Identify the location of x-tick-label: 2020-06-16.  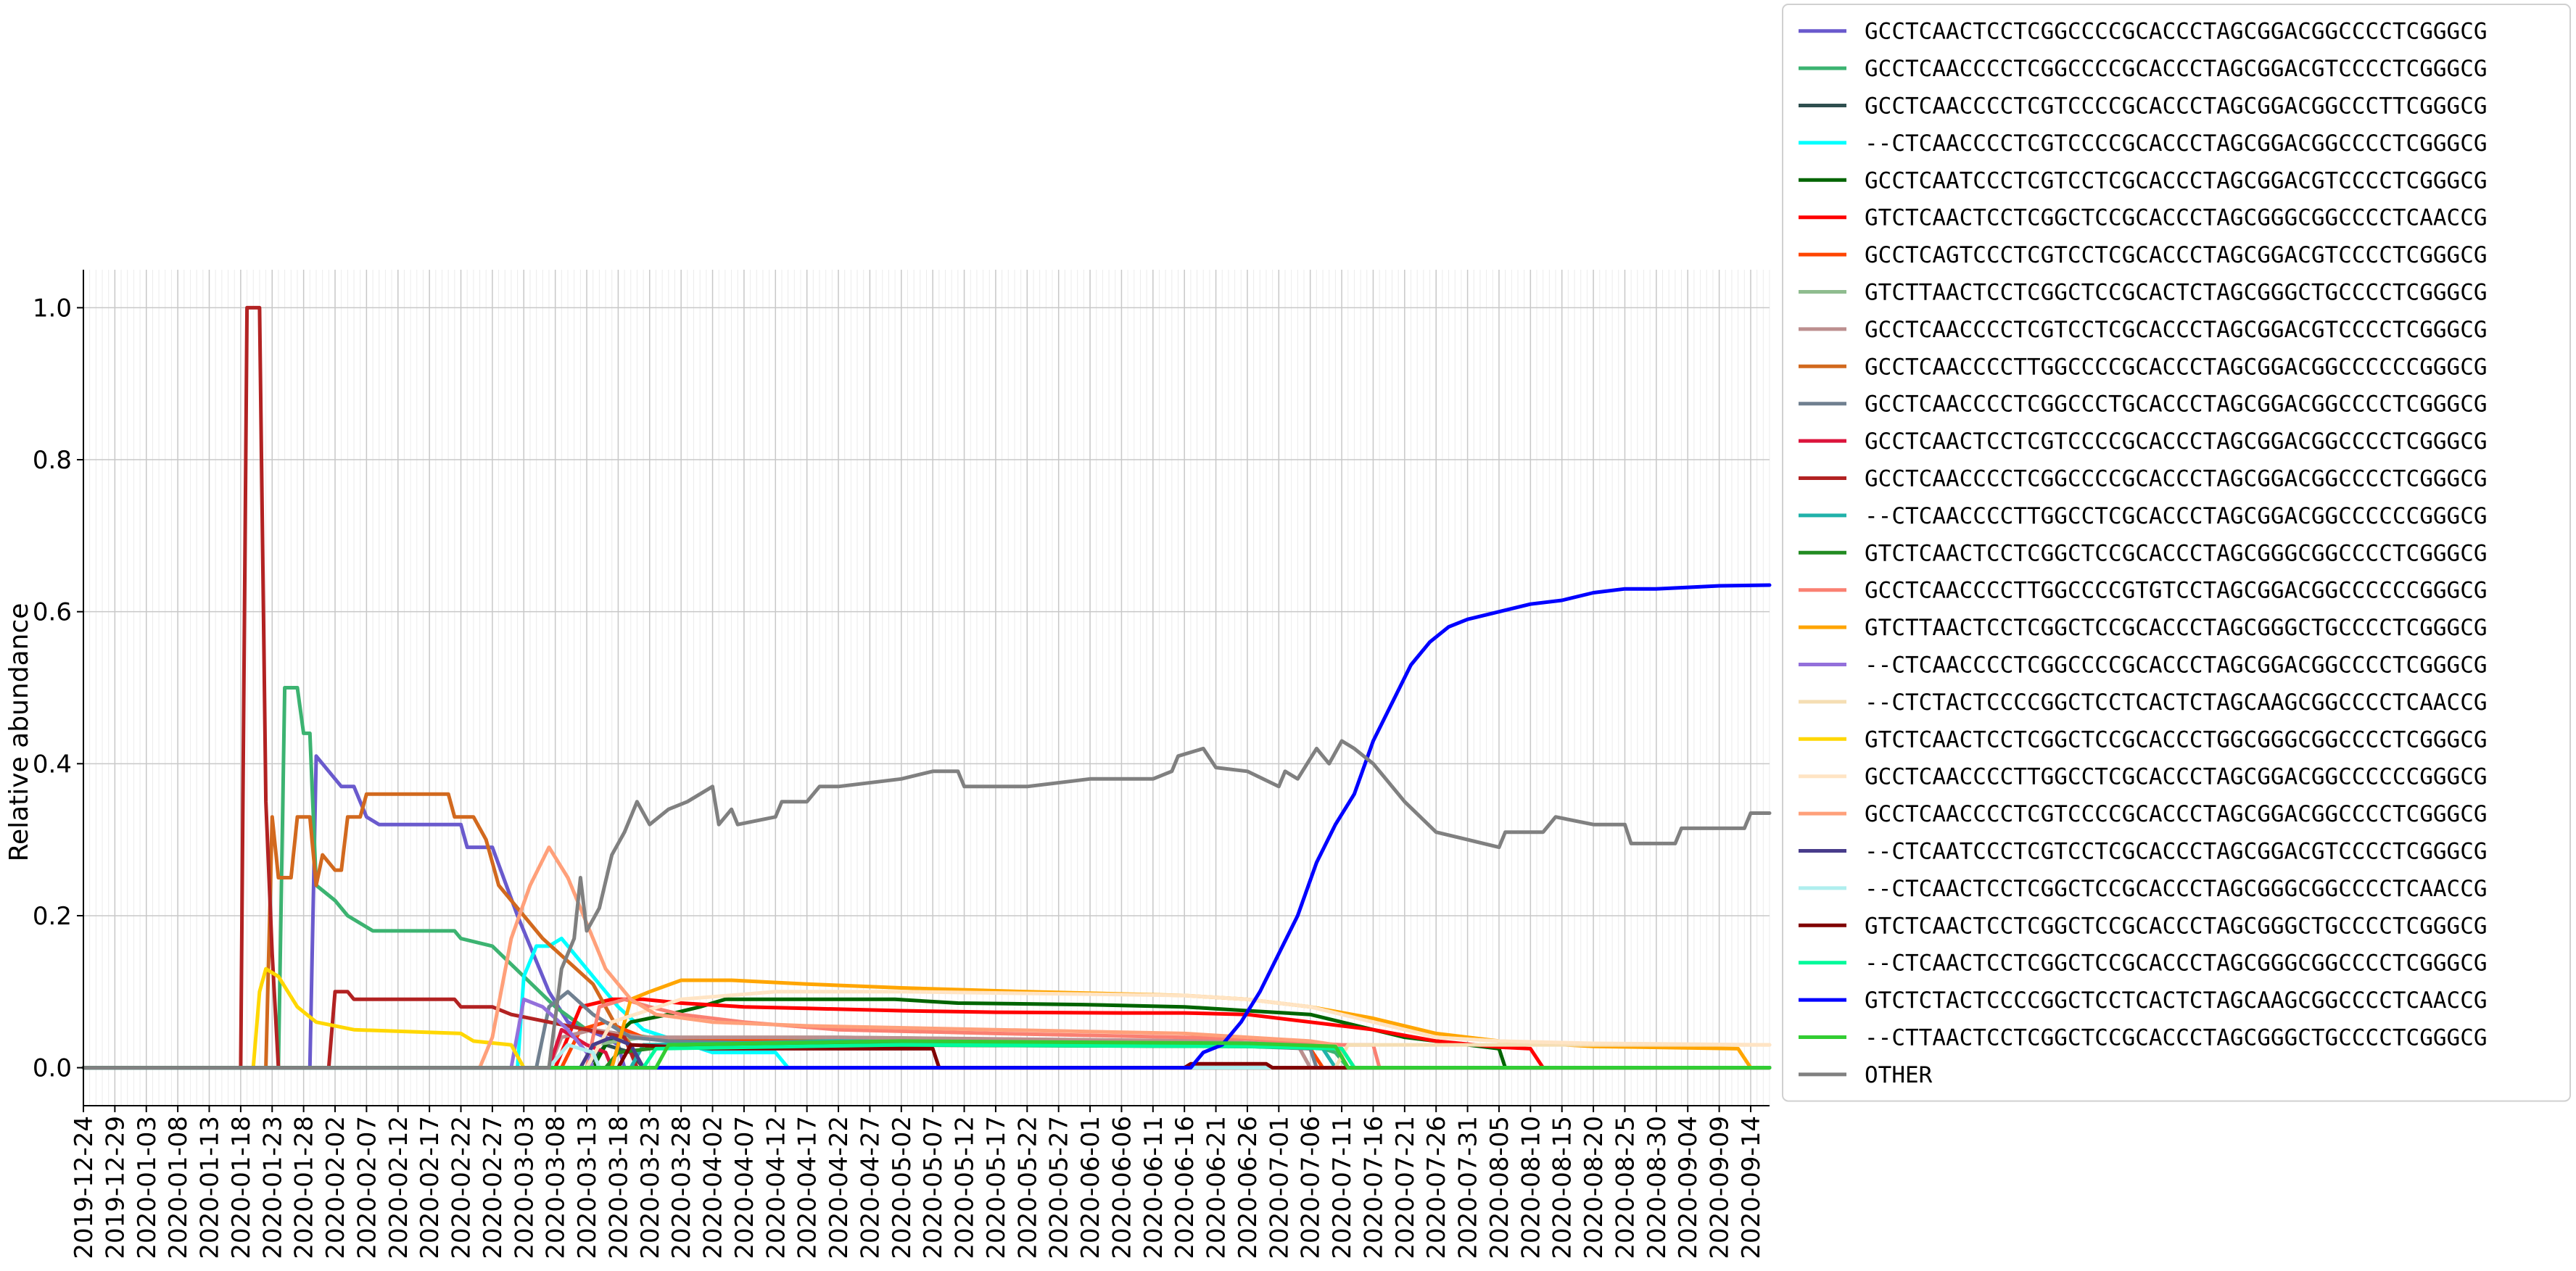
(1185, 1187).